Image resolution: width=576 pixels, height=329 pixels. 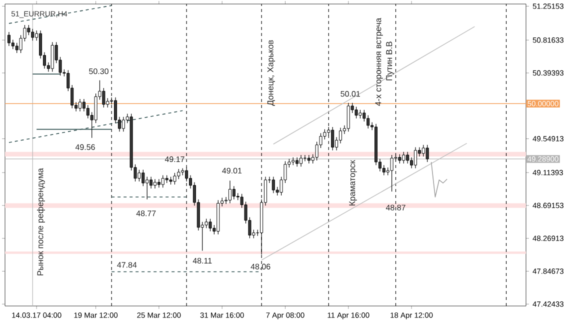 I want to click on annotation: 50.01, so click(x=350, y=94).